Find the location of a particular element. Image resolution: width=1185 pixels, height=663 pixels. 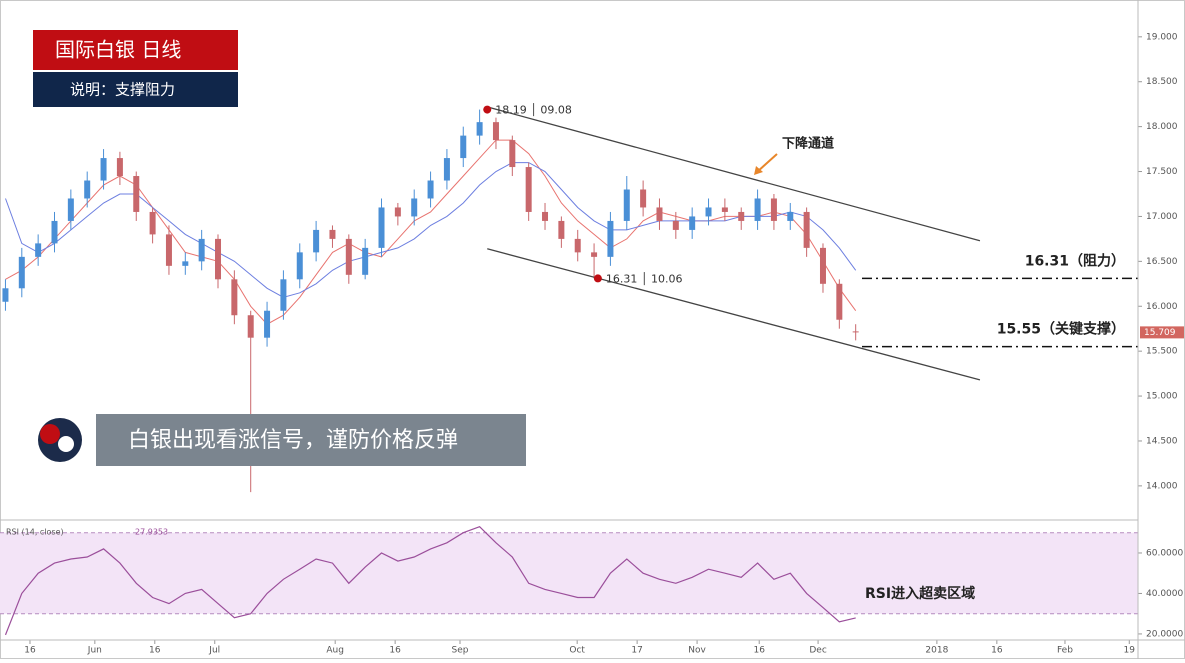

marker-label: 16.31 │ 10.06 is located at coordinates (644, 278).